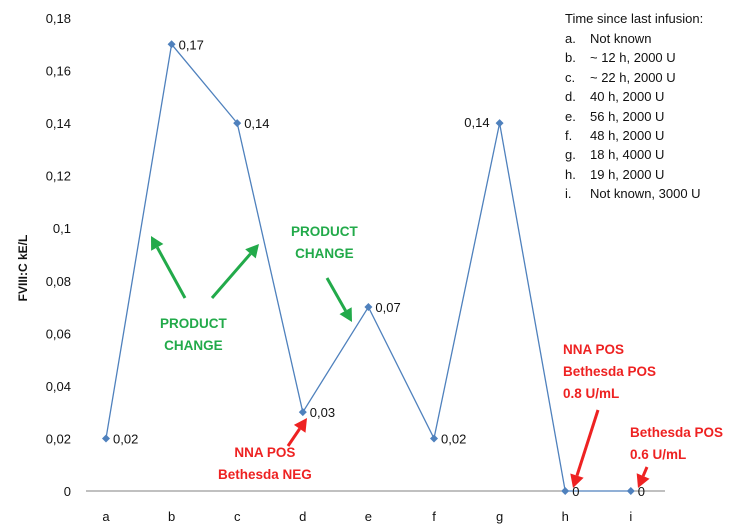 This screenshot has width=751, height=527. What do you see at coordinates (570, 155) in the screenshot?
I see `legend-letter: g.` at bounding box center [570, 155].